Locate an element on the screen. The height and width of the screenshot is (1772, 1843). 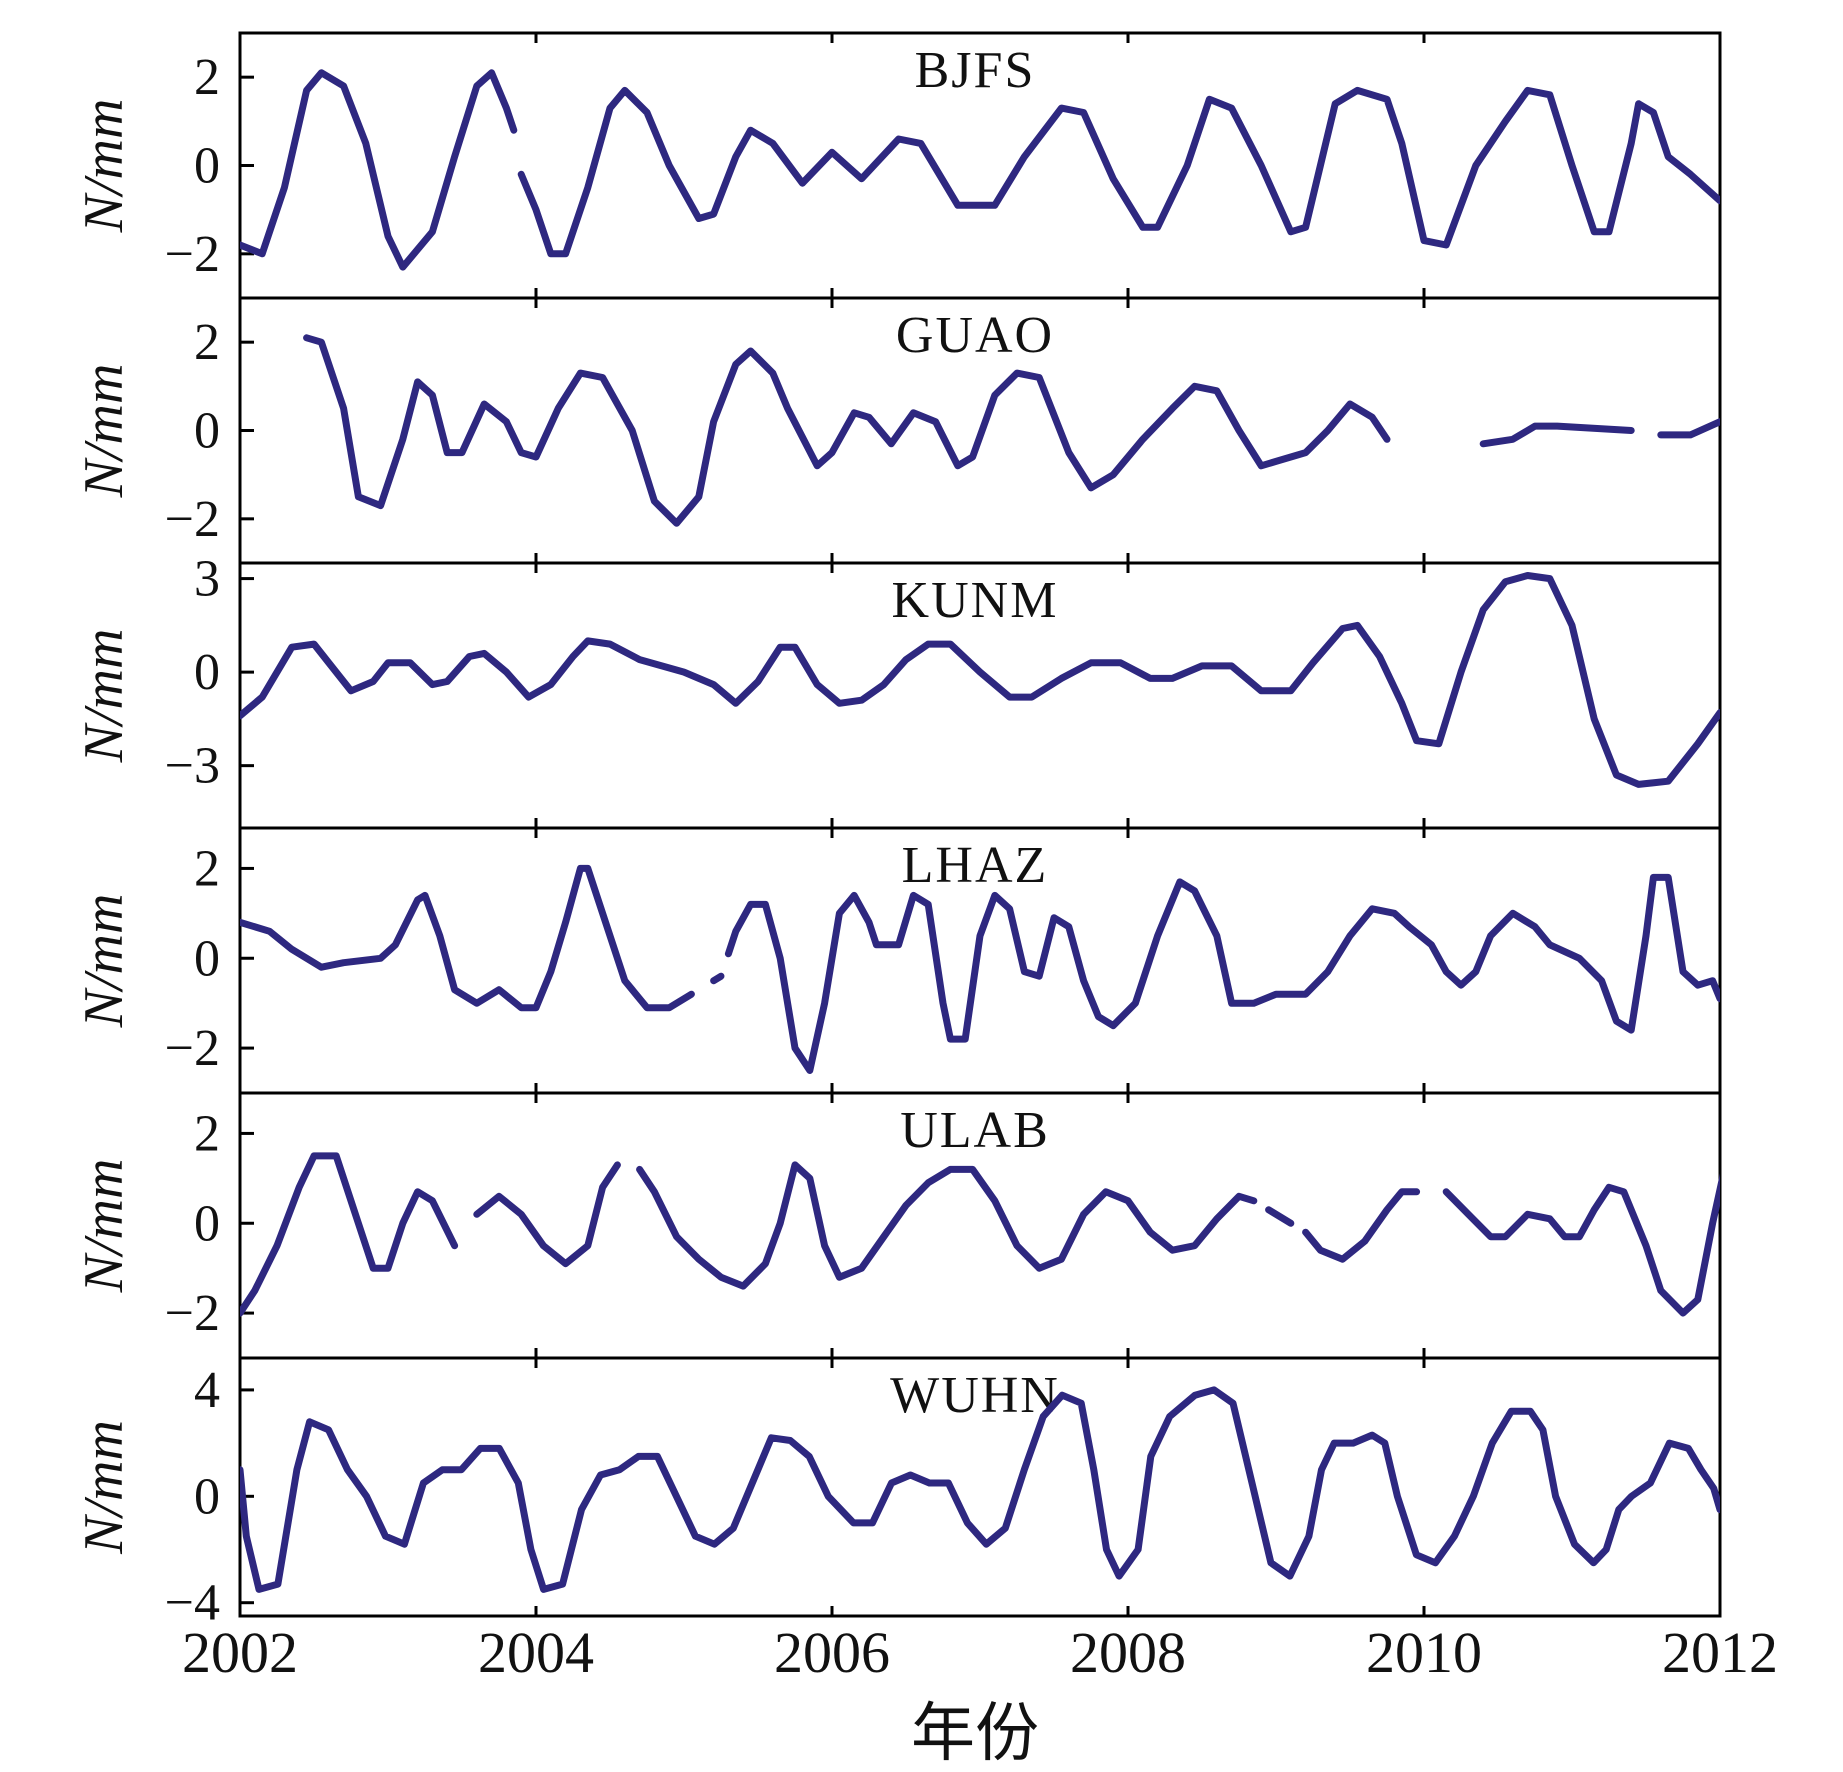
panel-title: KUNM is located at coordinates (975, 600).